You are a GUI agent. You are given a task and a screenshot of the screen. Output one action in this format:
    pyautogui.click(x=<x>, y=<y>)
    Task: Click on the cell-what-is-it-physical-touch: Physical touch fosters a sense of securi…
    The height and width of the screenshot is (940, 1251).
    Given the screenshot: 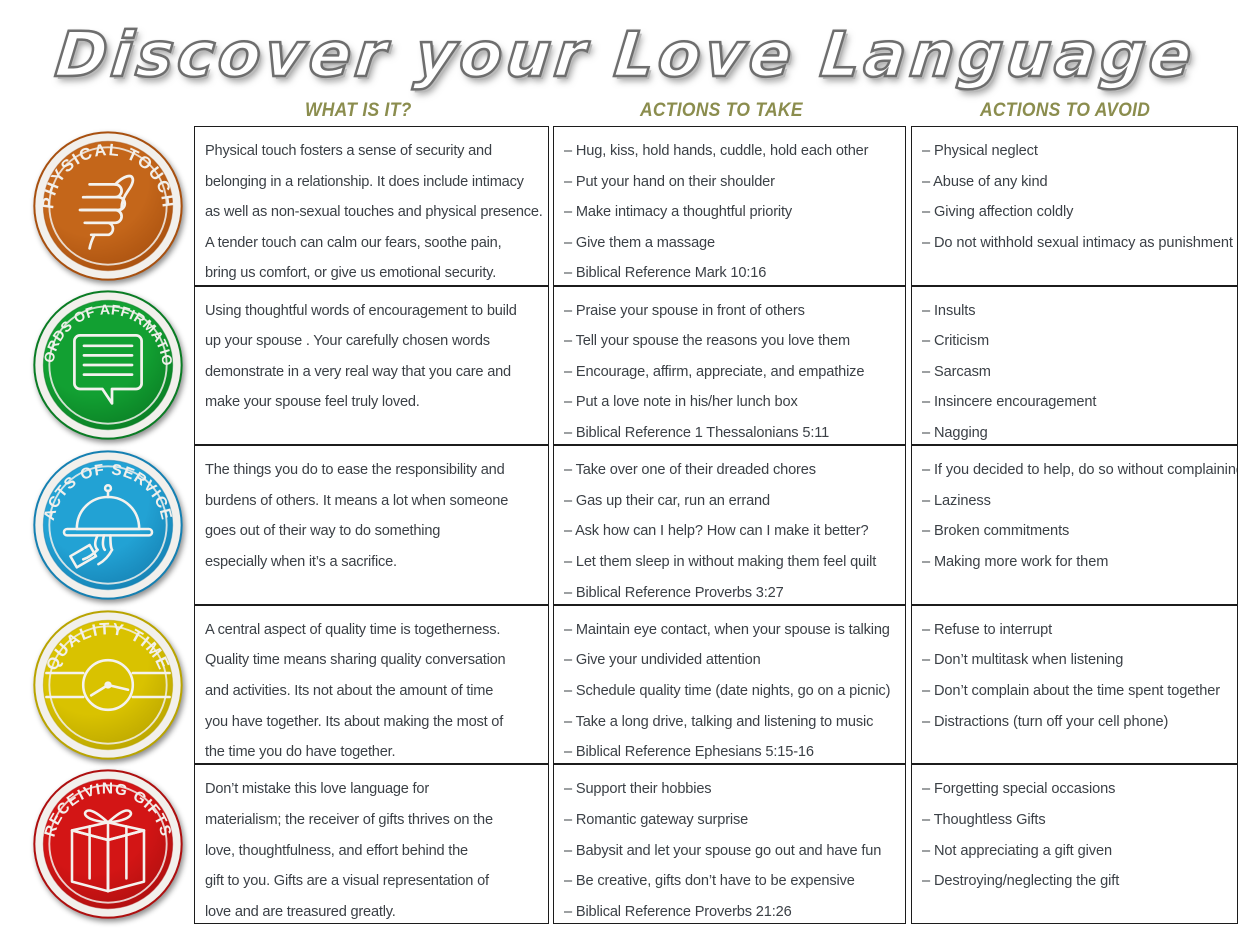 What is the action you would take?
    pyautogui.click(x=371, y=206)
    